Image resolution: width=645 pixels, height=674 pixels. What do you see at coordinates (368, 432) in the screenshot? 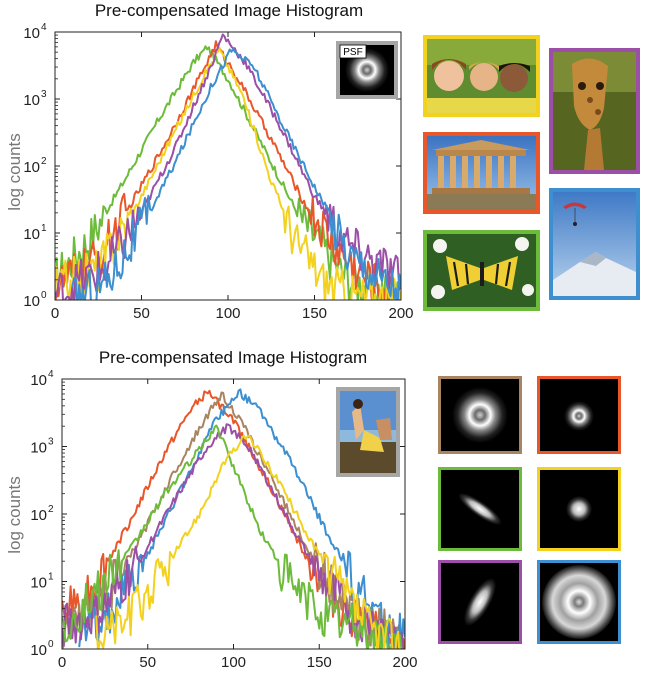
I see `beach-photo-inset` at bounding box center [368, 432].